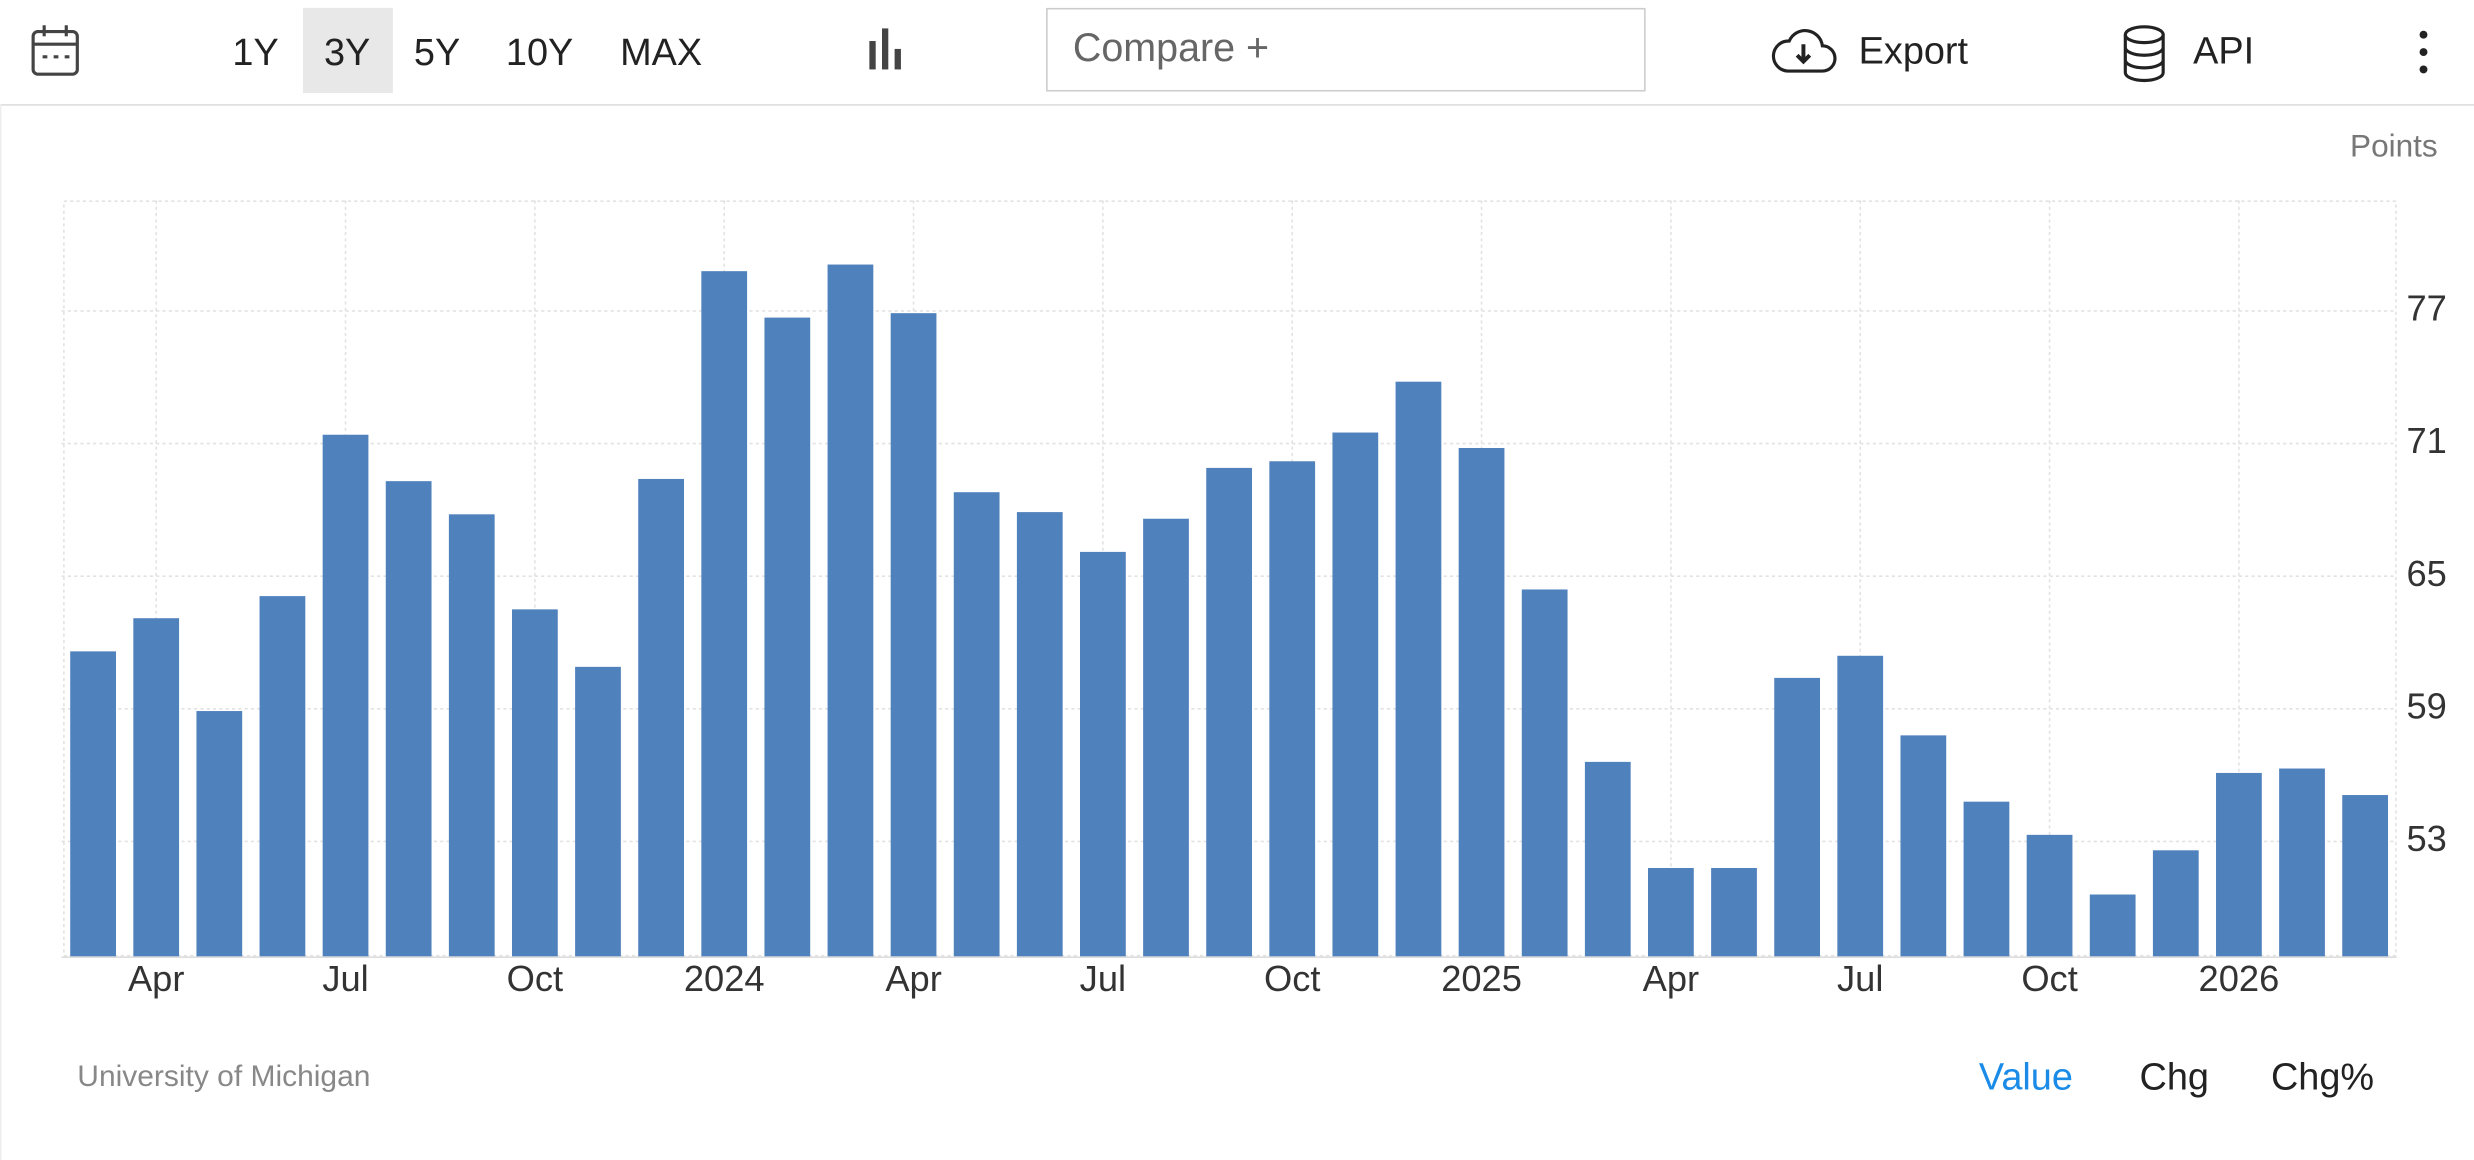 This screenshot has height=1160, width=2474. What do you see at coordinates (885, 49) in the screenshot?
I see `chart-type-icon` at bounding box center [885, 49].